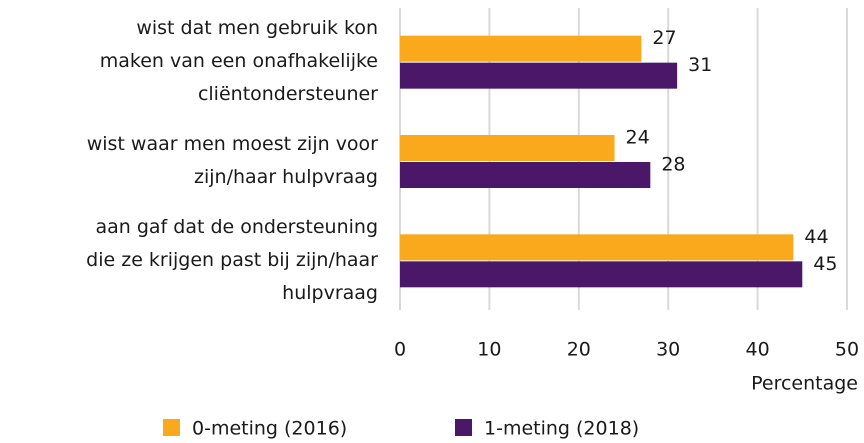  Describe the element at coordinates (288, 94) in the screenshot. I see `y-tick-label: cliëntondersteuner` at that location.